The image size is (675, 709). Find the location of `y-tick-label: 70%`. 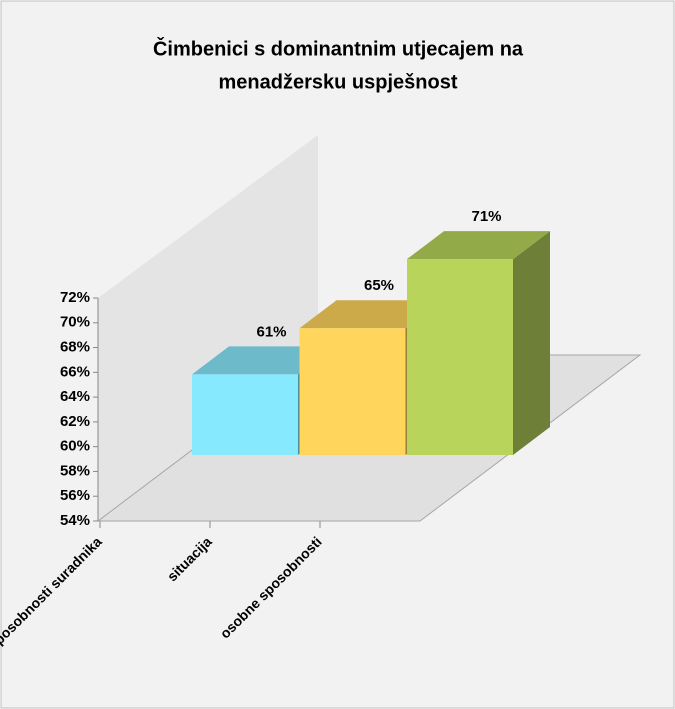

y-tick-label: 70% is located at coordinates (75, 322).